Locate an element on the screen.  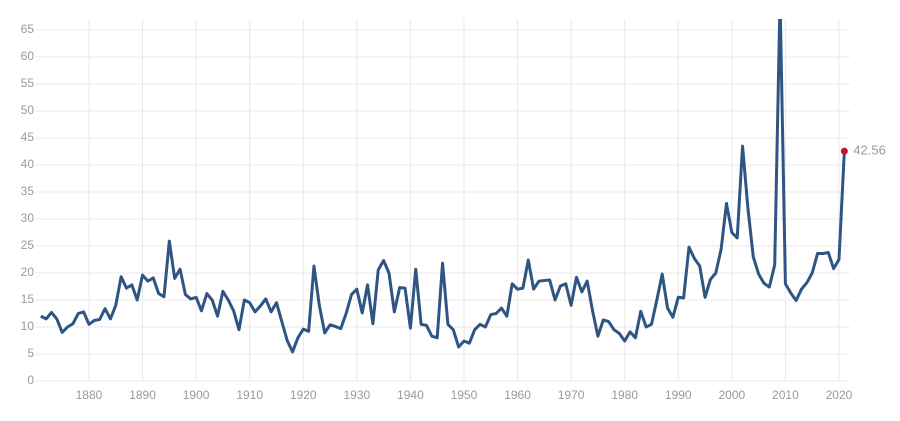
y-tick-label: 10 is located at coordinates (28, 326).